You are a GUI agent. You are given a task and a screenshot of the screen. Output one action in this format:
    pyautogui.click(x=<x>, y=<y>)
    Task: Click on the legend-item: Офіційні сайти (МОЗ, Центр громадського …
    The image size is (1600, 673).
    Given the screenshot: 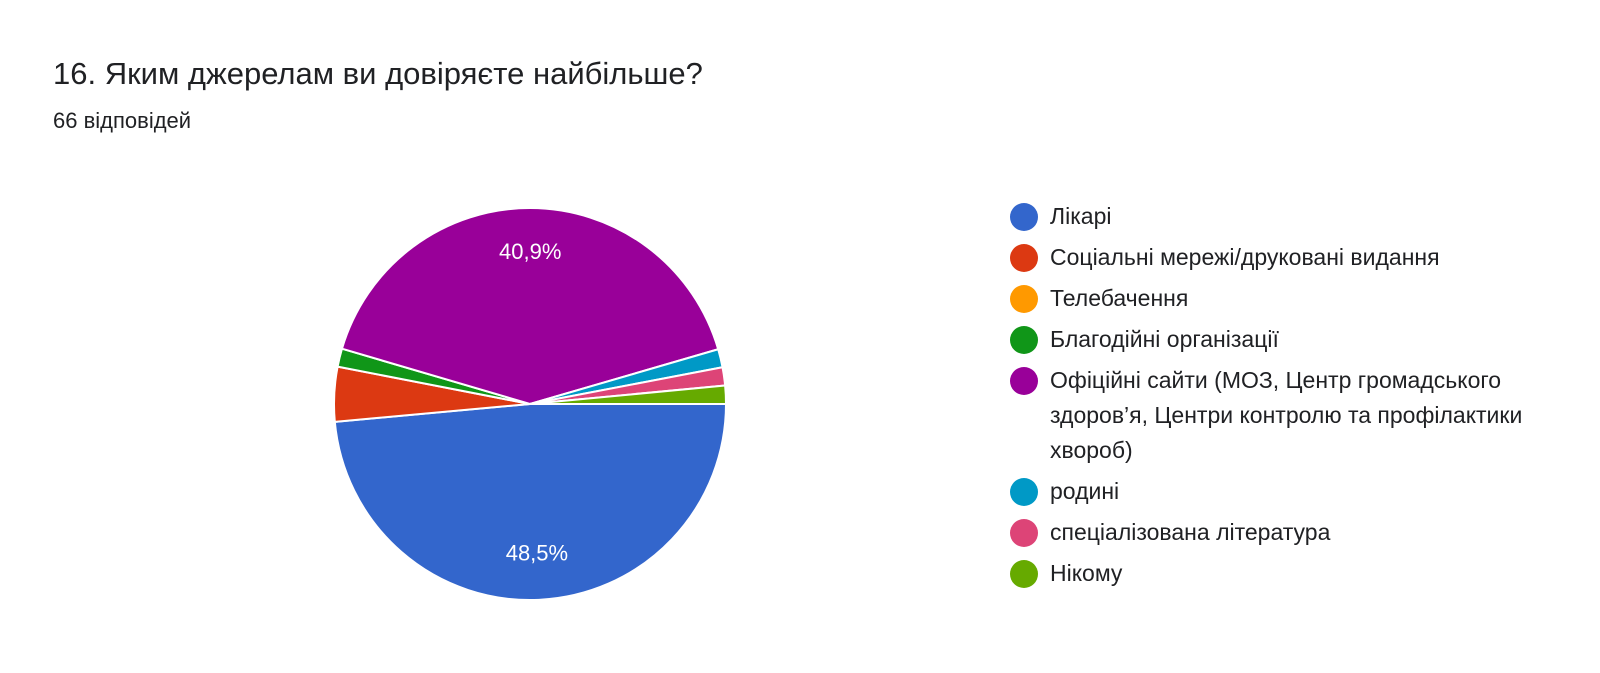 What is the action you would take?
    pyautogui.click(x=1290, y=415)
    